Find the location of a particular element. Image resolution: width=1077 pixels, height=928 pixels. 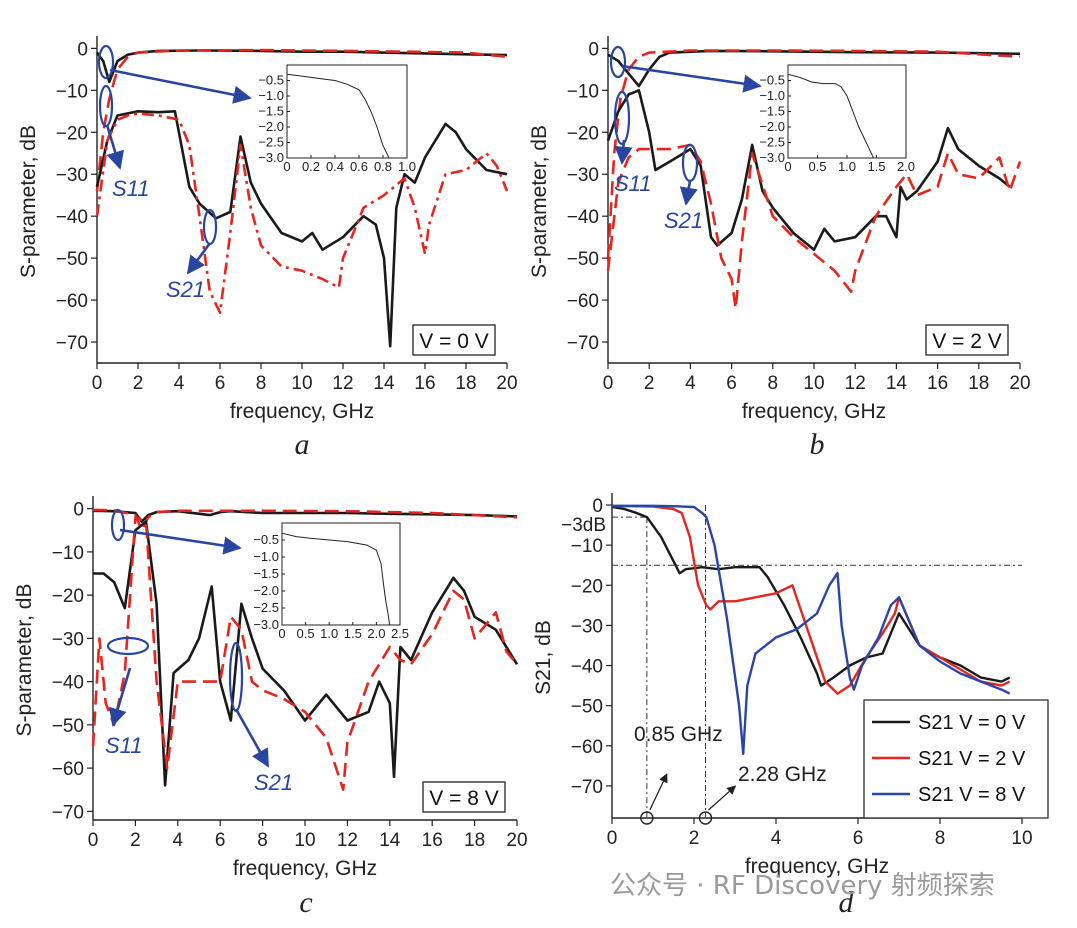

inset-y-tick-label: −0.5 is located at coordinates (772, 80).